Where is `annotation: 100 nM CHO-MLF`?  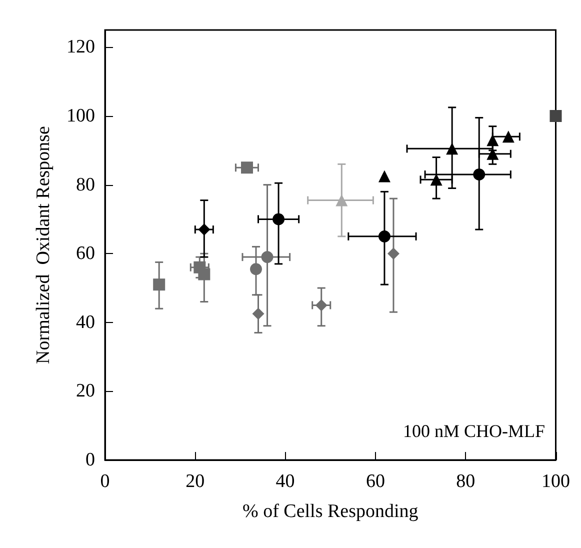
annotation: 100 nM CHO-MLF is located at coordinates (473, 431).